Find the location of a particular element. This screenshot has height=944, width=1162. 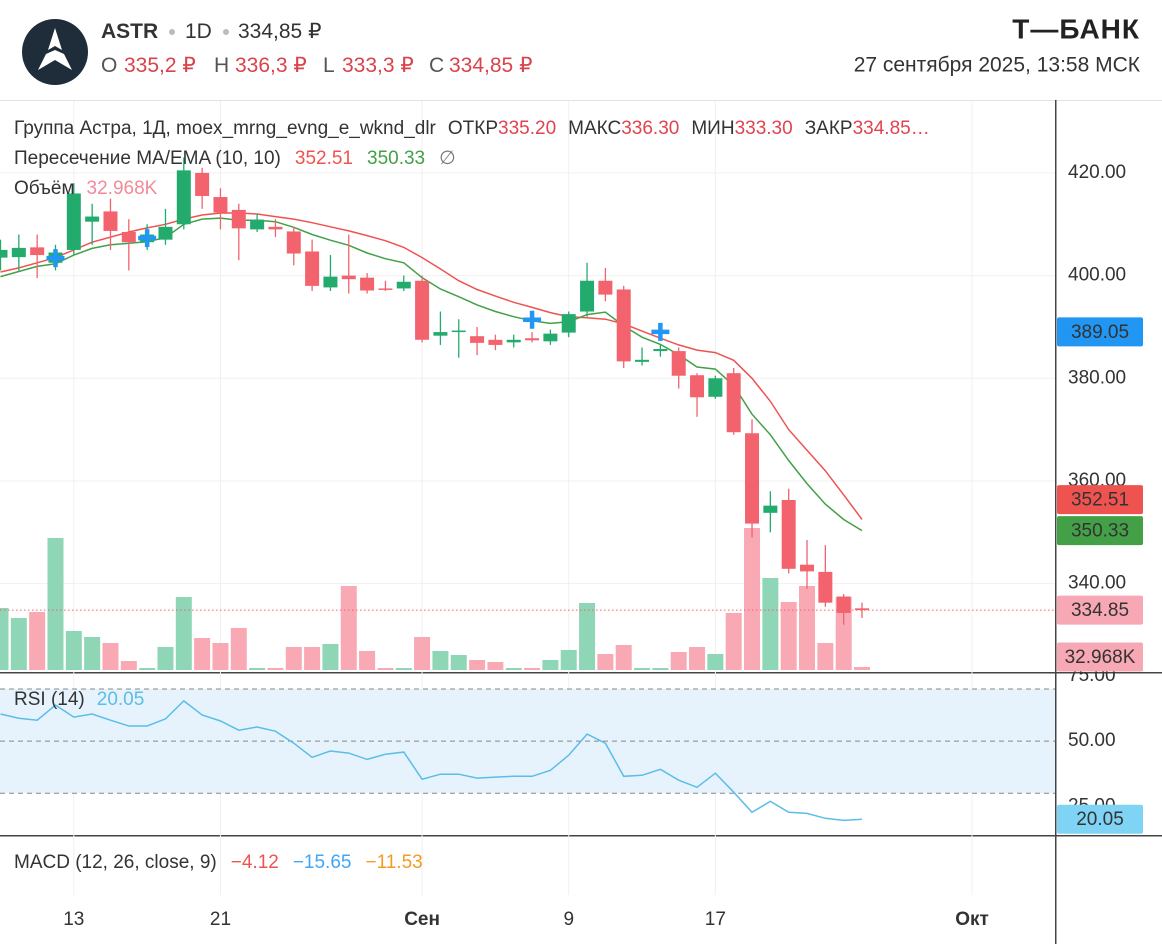

legend-key: ОТКР is located at coordinates (473, 128).